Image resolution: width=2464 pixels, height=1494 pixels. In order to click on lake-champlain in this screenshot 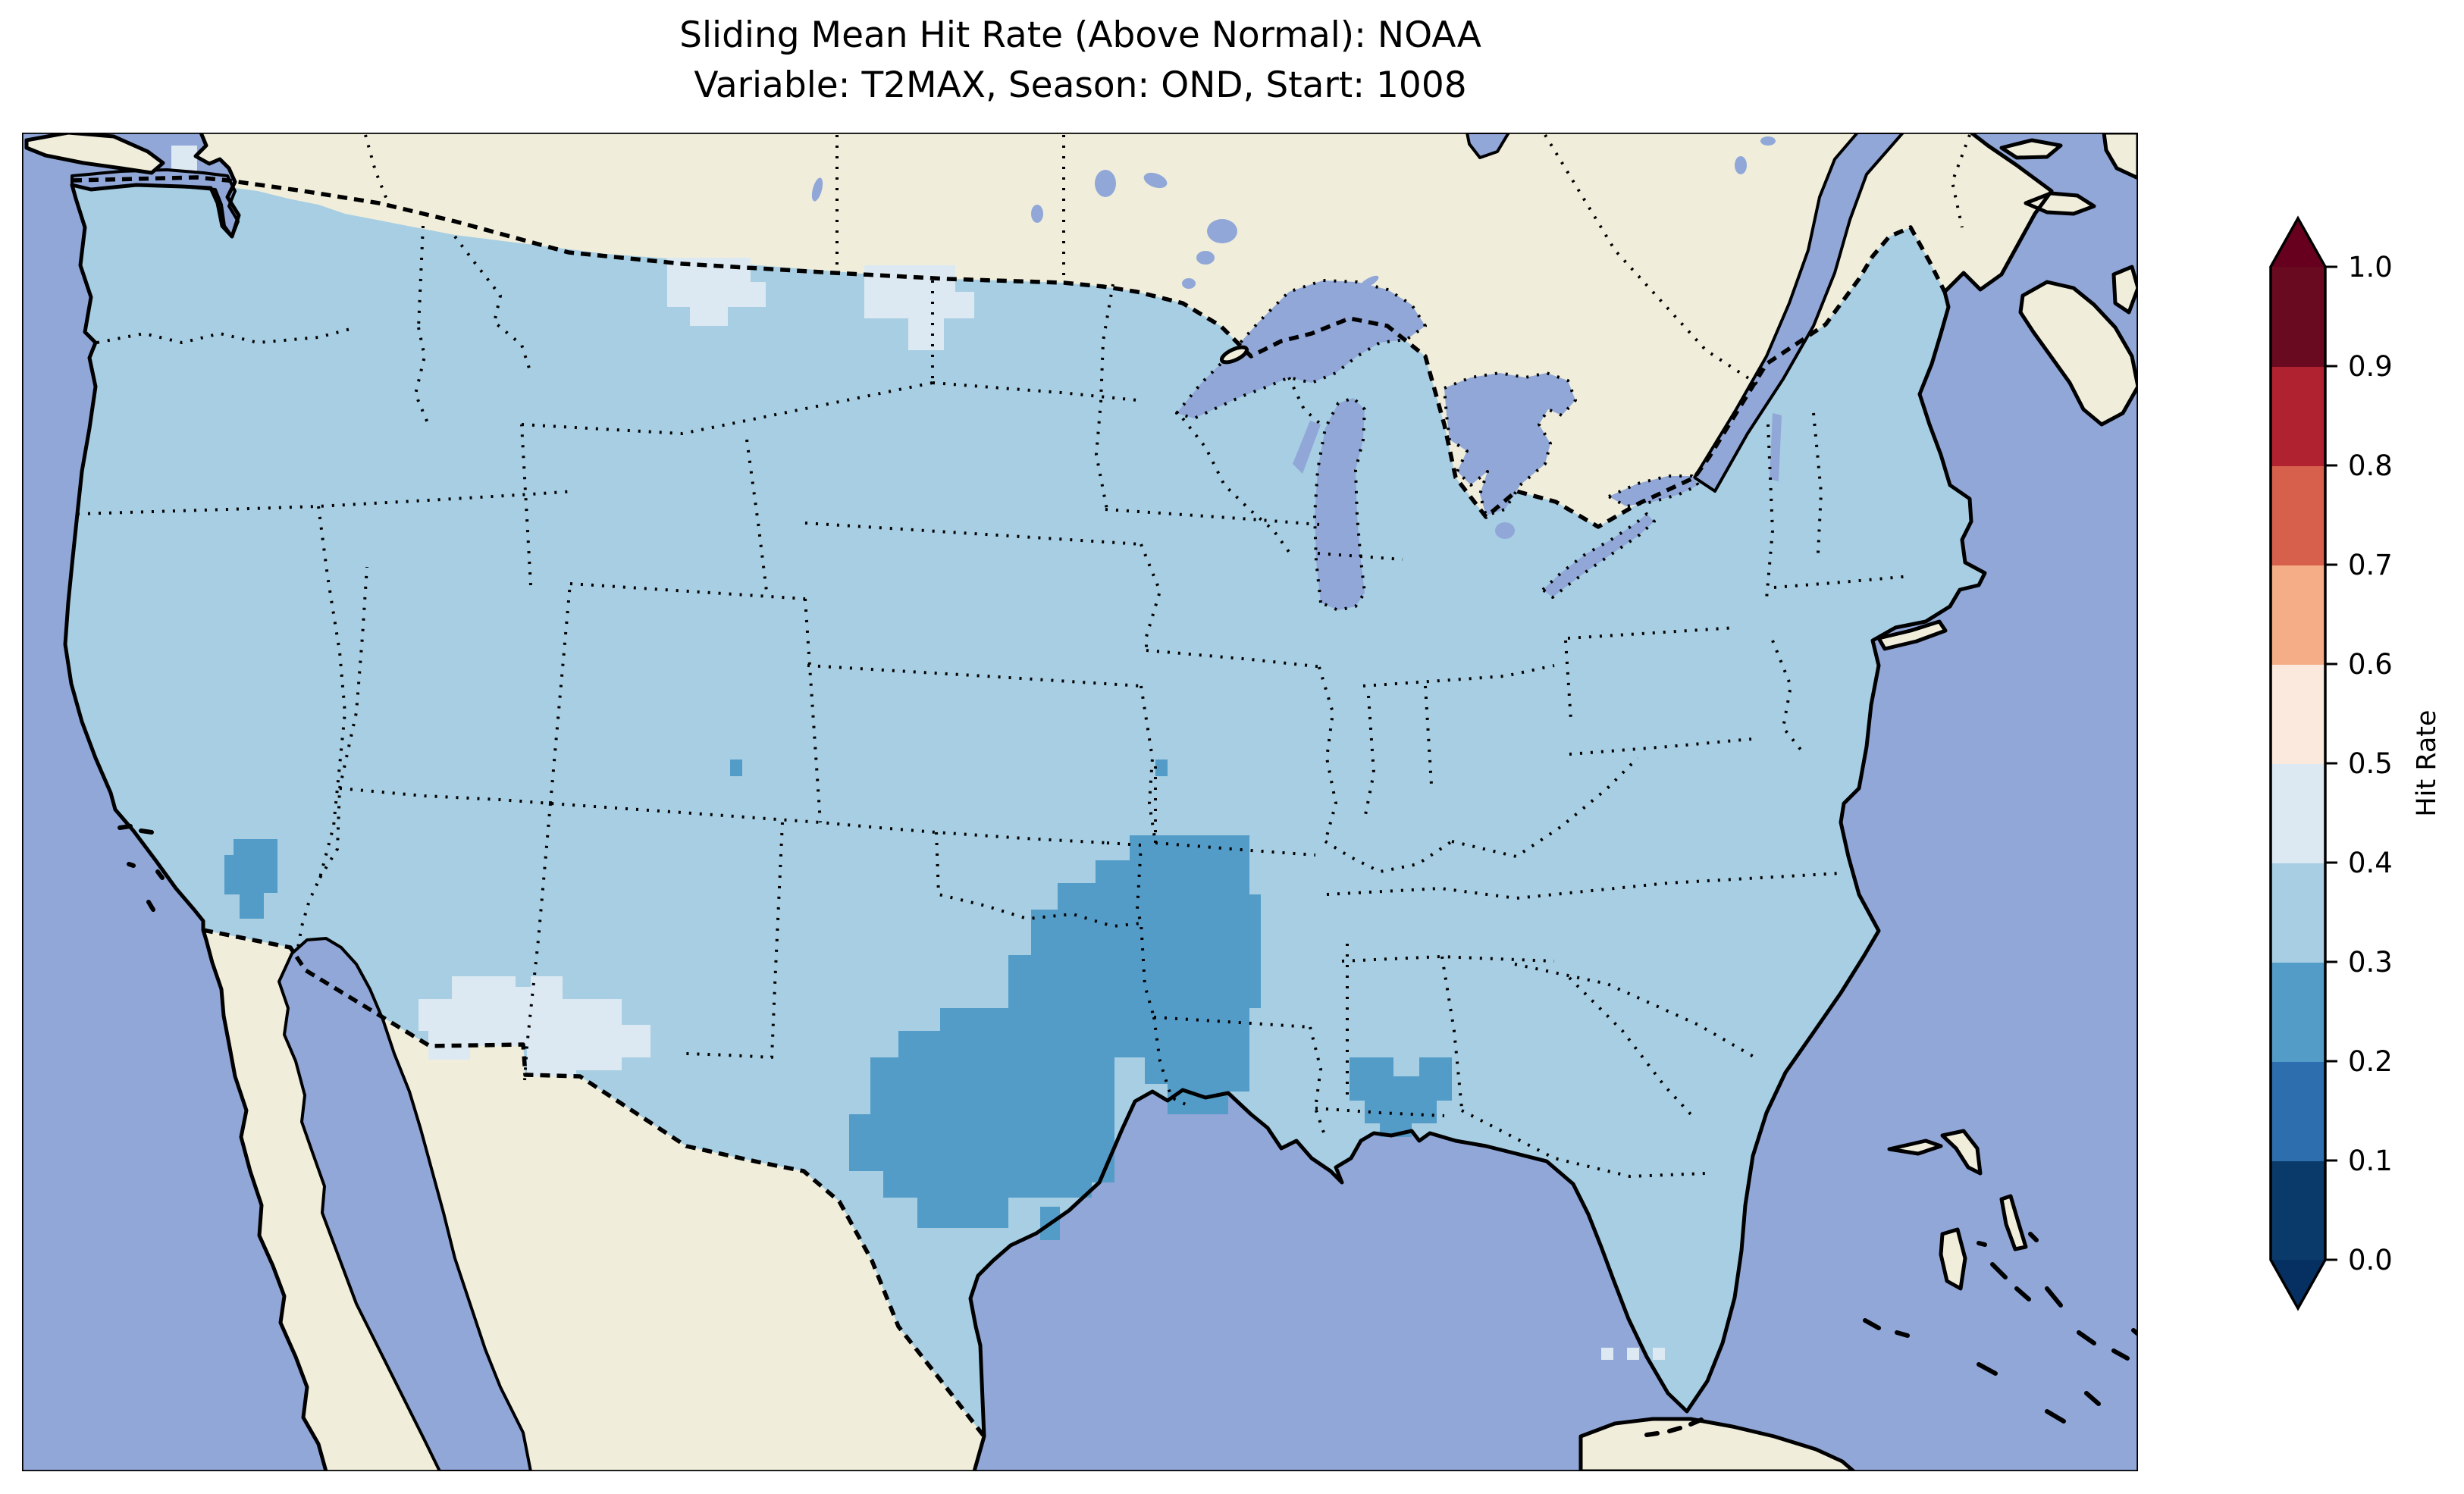, I will do `click(1776, 447)`.